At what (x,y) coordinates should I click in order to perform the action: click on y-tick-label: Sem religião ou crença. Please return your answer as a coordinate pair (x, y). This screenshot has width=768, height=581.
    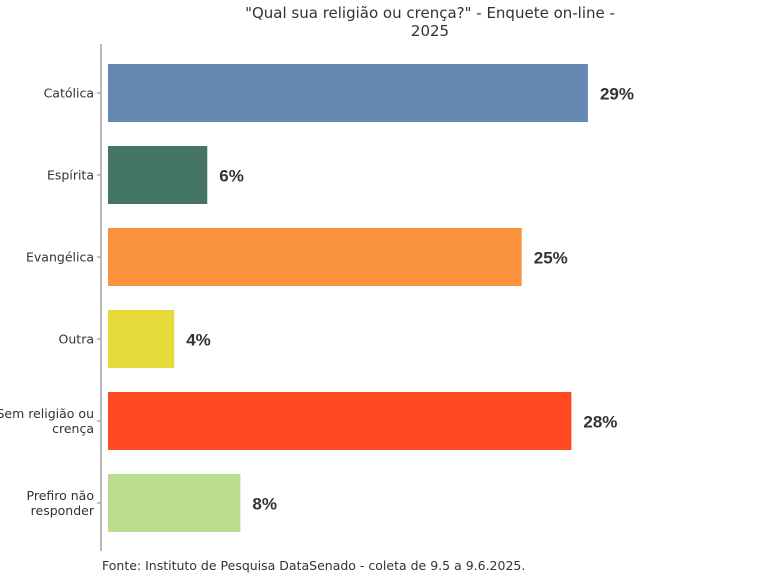
    Looking at the image, I should click on (47, 421).